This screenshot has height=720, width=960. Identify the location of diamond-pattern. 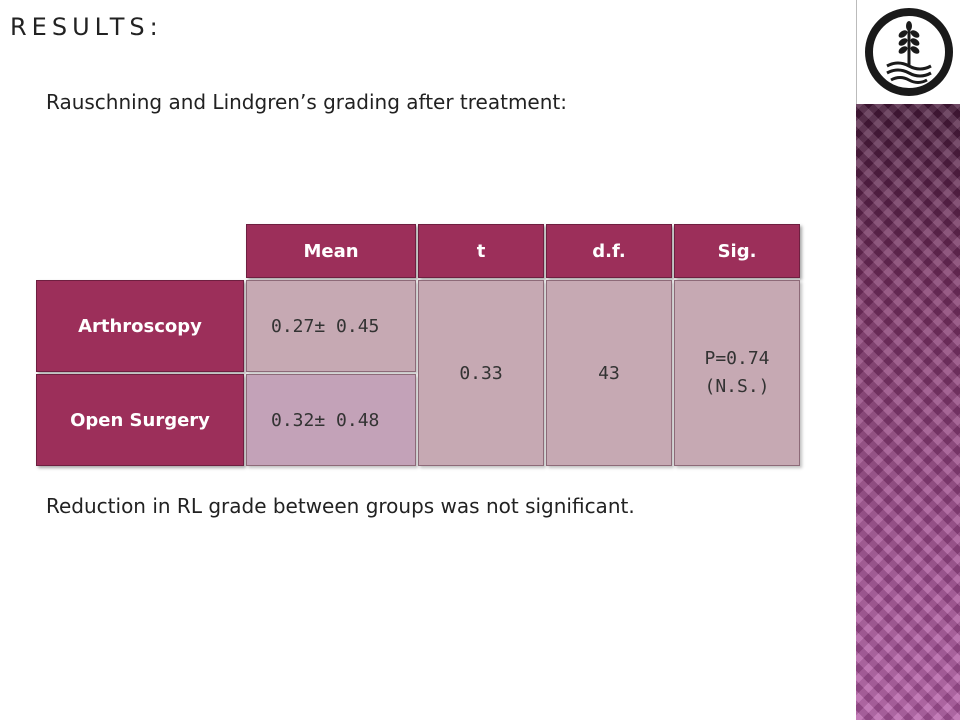
(908, 412).